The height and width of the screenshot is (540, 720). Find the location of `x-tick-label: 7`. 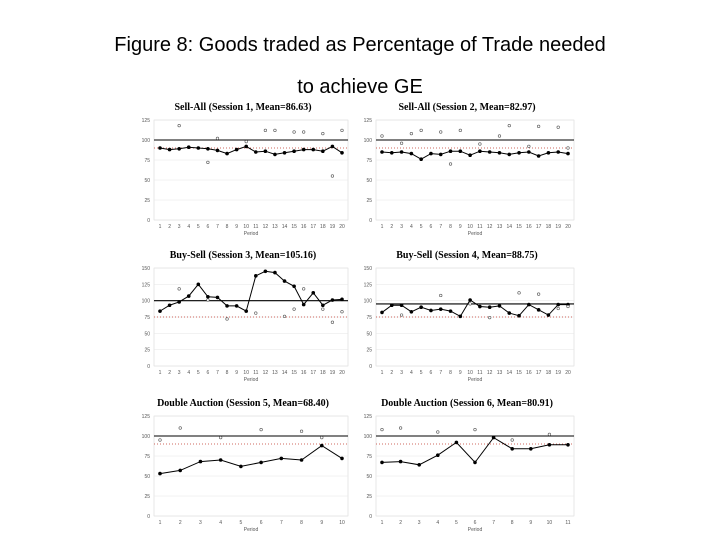

x-tick-label: 7 is located at coordinates (281, 523).